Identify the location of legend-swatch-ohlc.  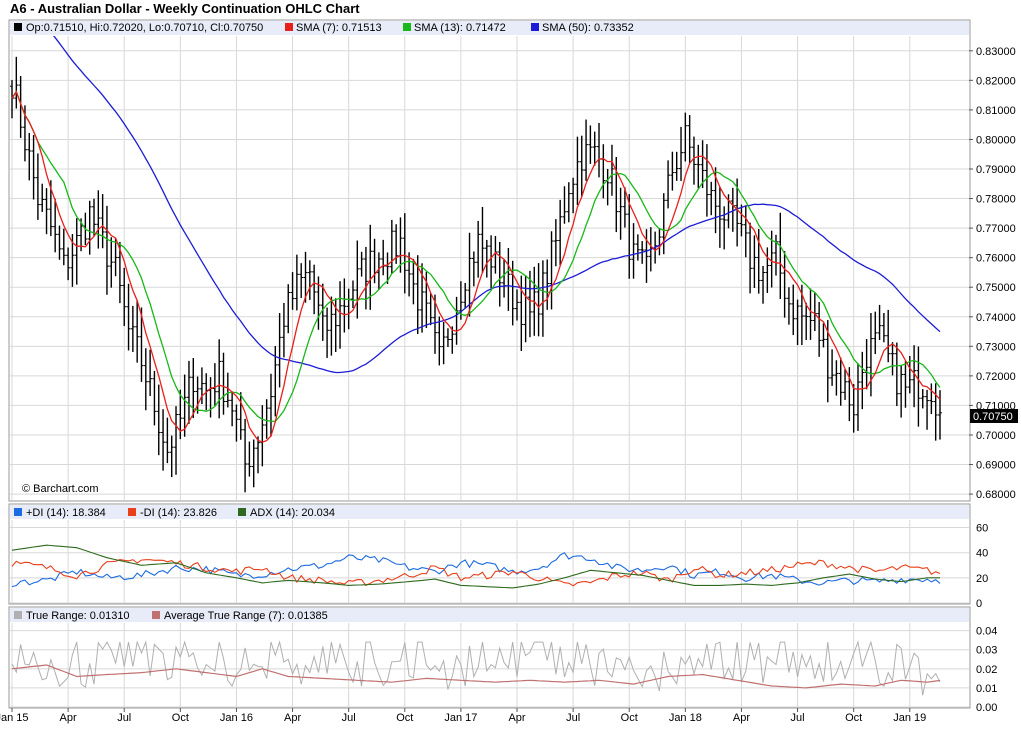
(18, 27).